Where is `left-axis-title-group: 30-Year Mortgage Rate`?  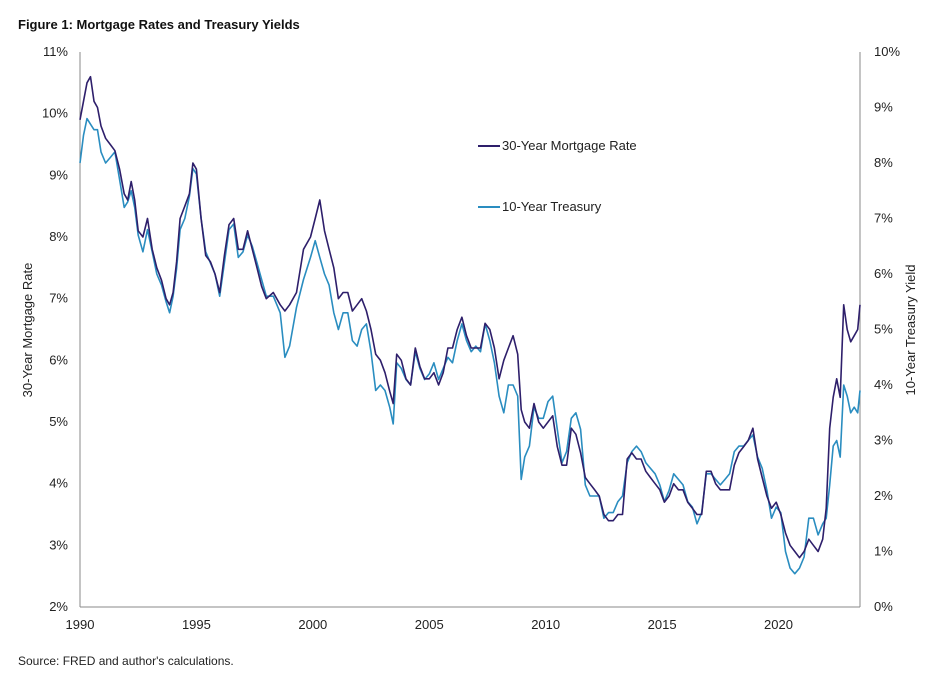 left-axis-title-group: 30-Year Mortgage Rate is located at coordinates (27, 330).